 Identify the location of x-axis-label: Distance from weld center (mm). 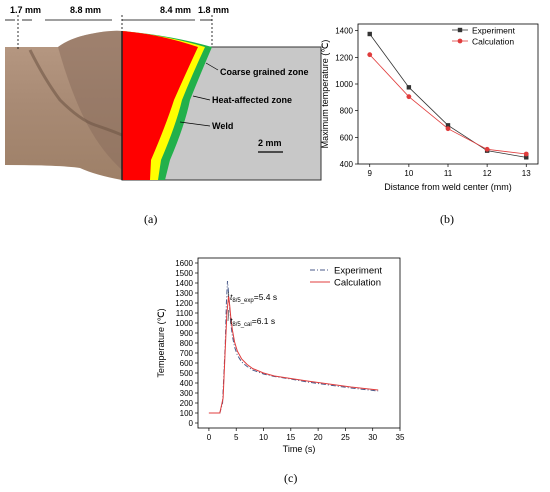
(448, 187).